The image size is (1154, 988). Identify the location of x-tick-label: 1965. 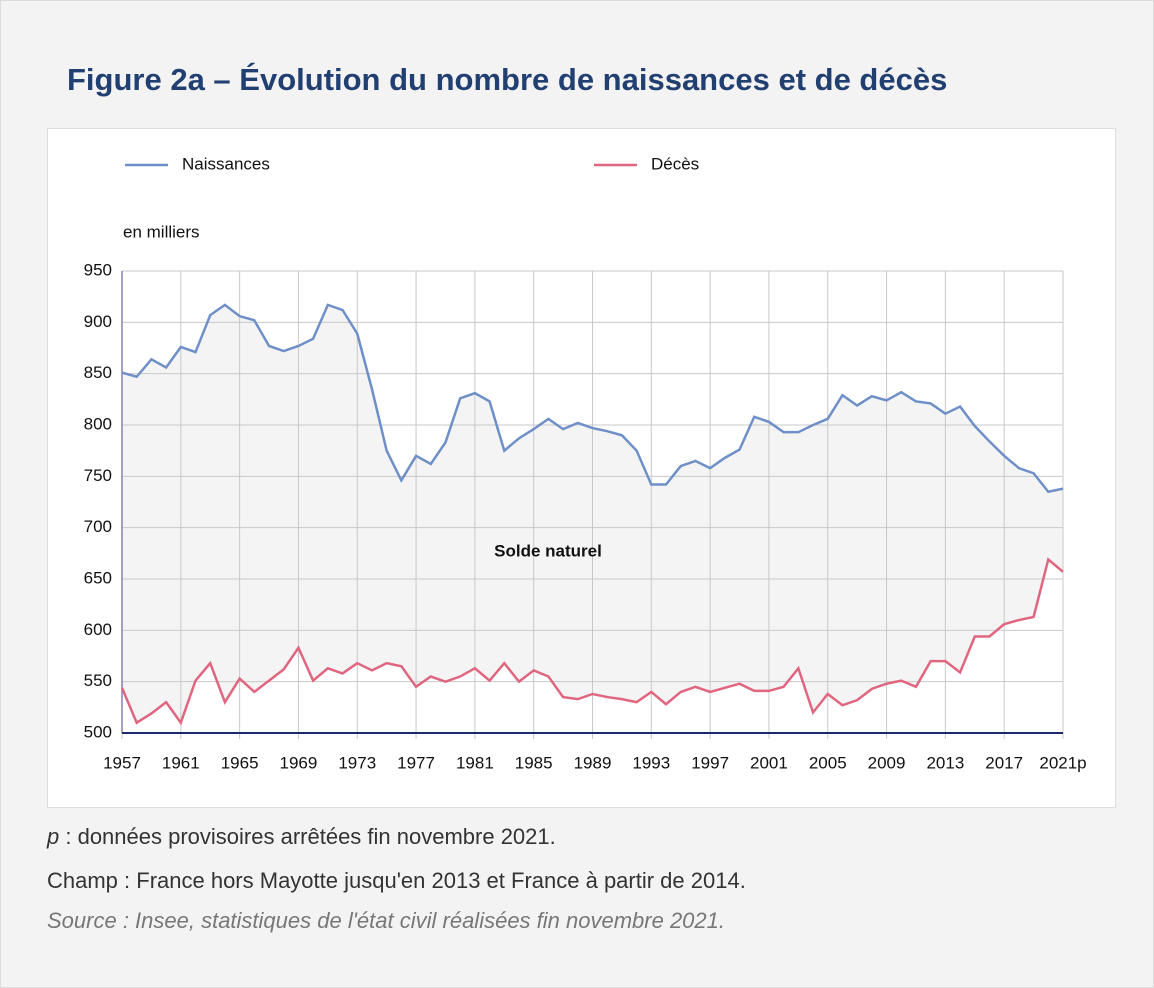
(240, 762).